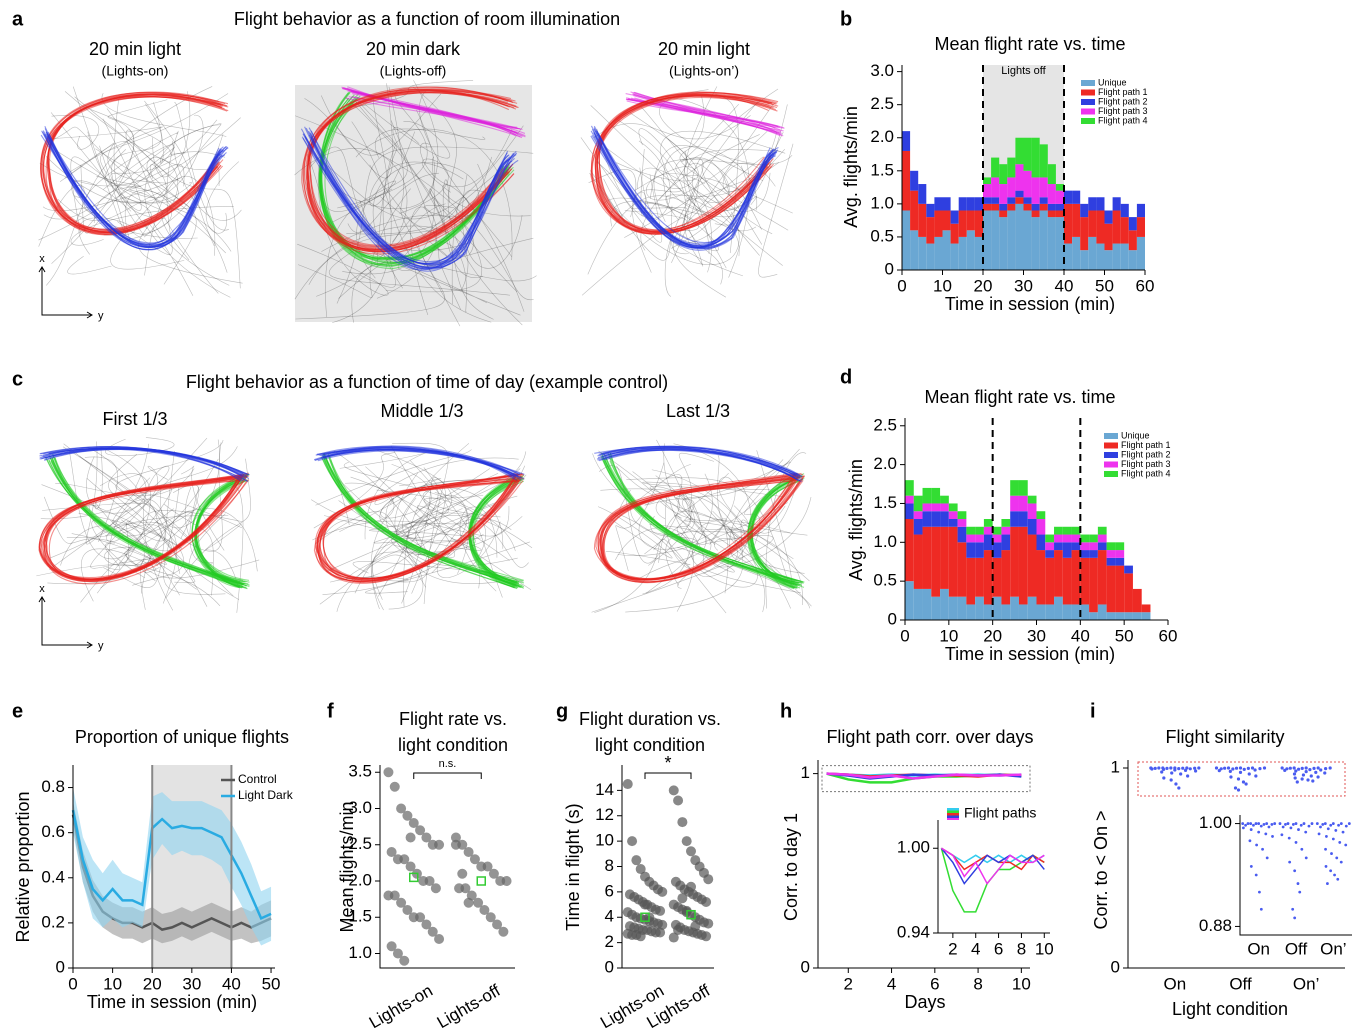 The height and width of the screenshot is (1028, 1357). Describe the element at coordinates (421, 411) in the screenshot. I see `map-title: Middle 1/3` at that location.